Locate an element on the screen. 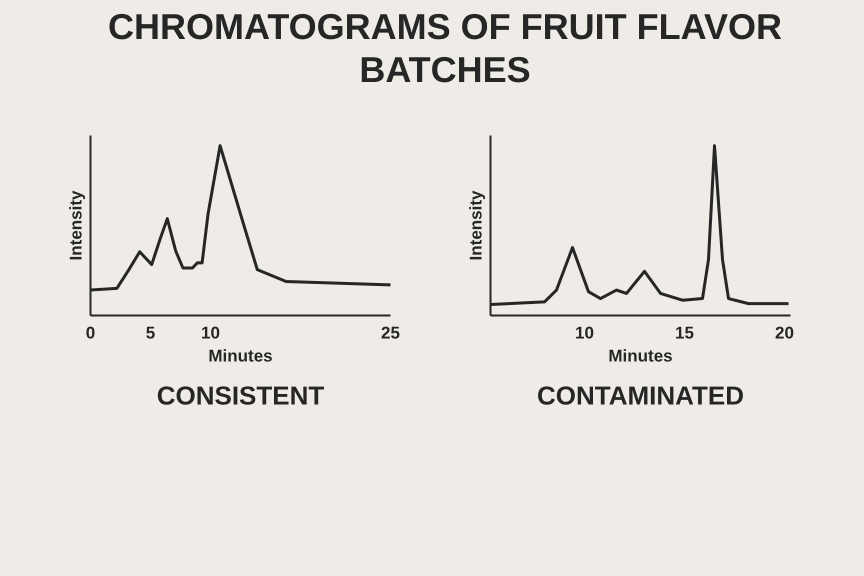 The height and width of the screenshot is (576, 864). x-tick-label: 15 is located at coordinates (684, 333).